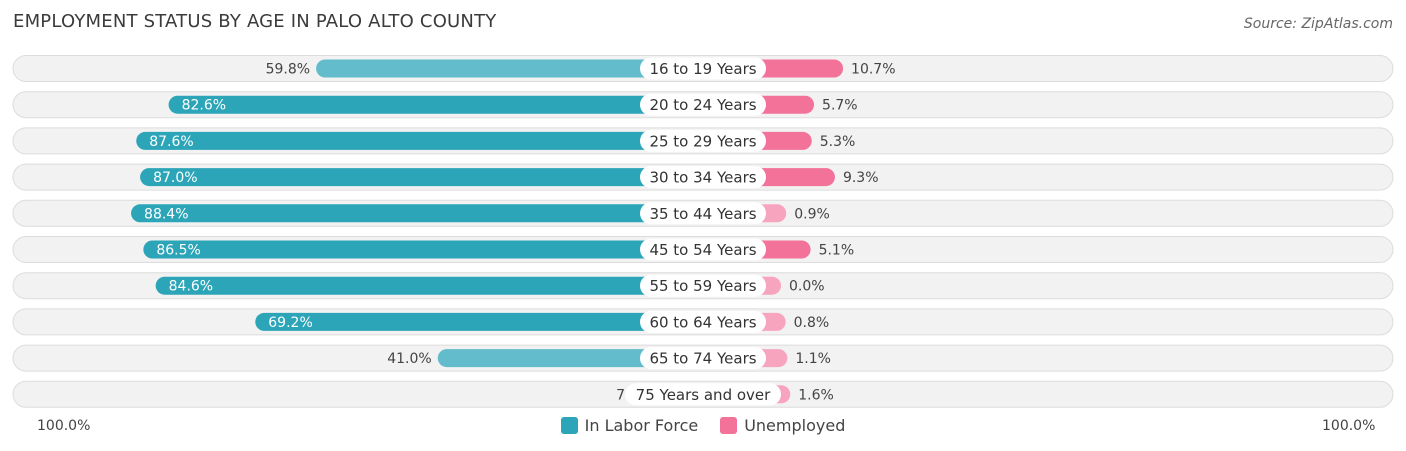 Image resolution: width=1406 pixels, height=451 pixels. I want to click on labor-force-value-label: 59.8%, so click(288, 70).